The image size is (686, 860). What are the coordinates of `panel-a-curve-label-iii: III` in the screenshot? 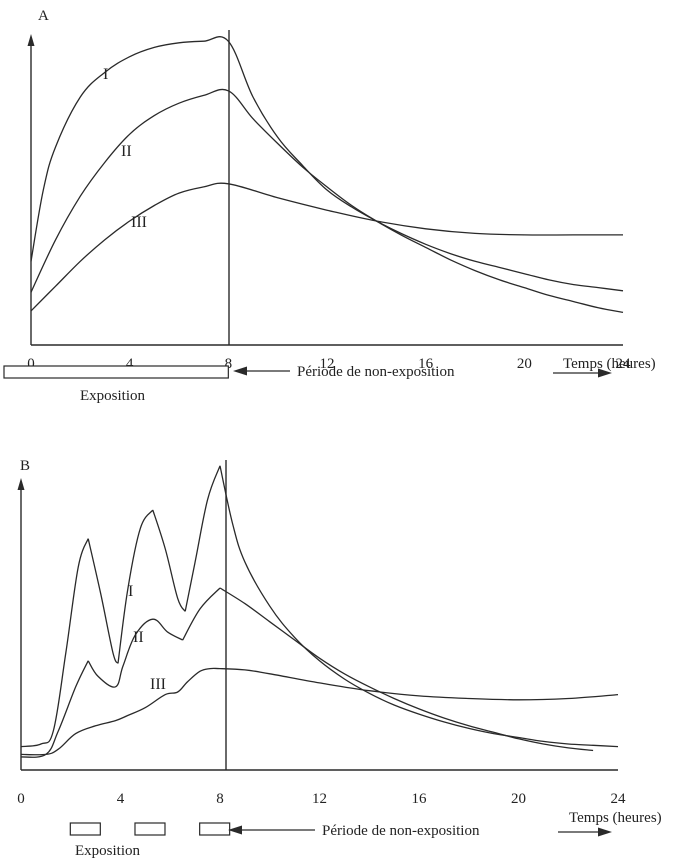 It's located at (139, 222).